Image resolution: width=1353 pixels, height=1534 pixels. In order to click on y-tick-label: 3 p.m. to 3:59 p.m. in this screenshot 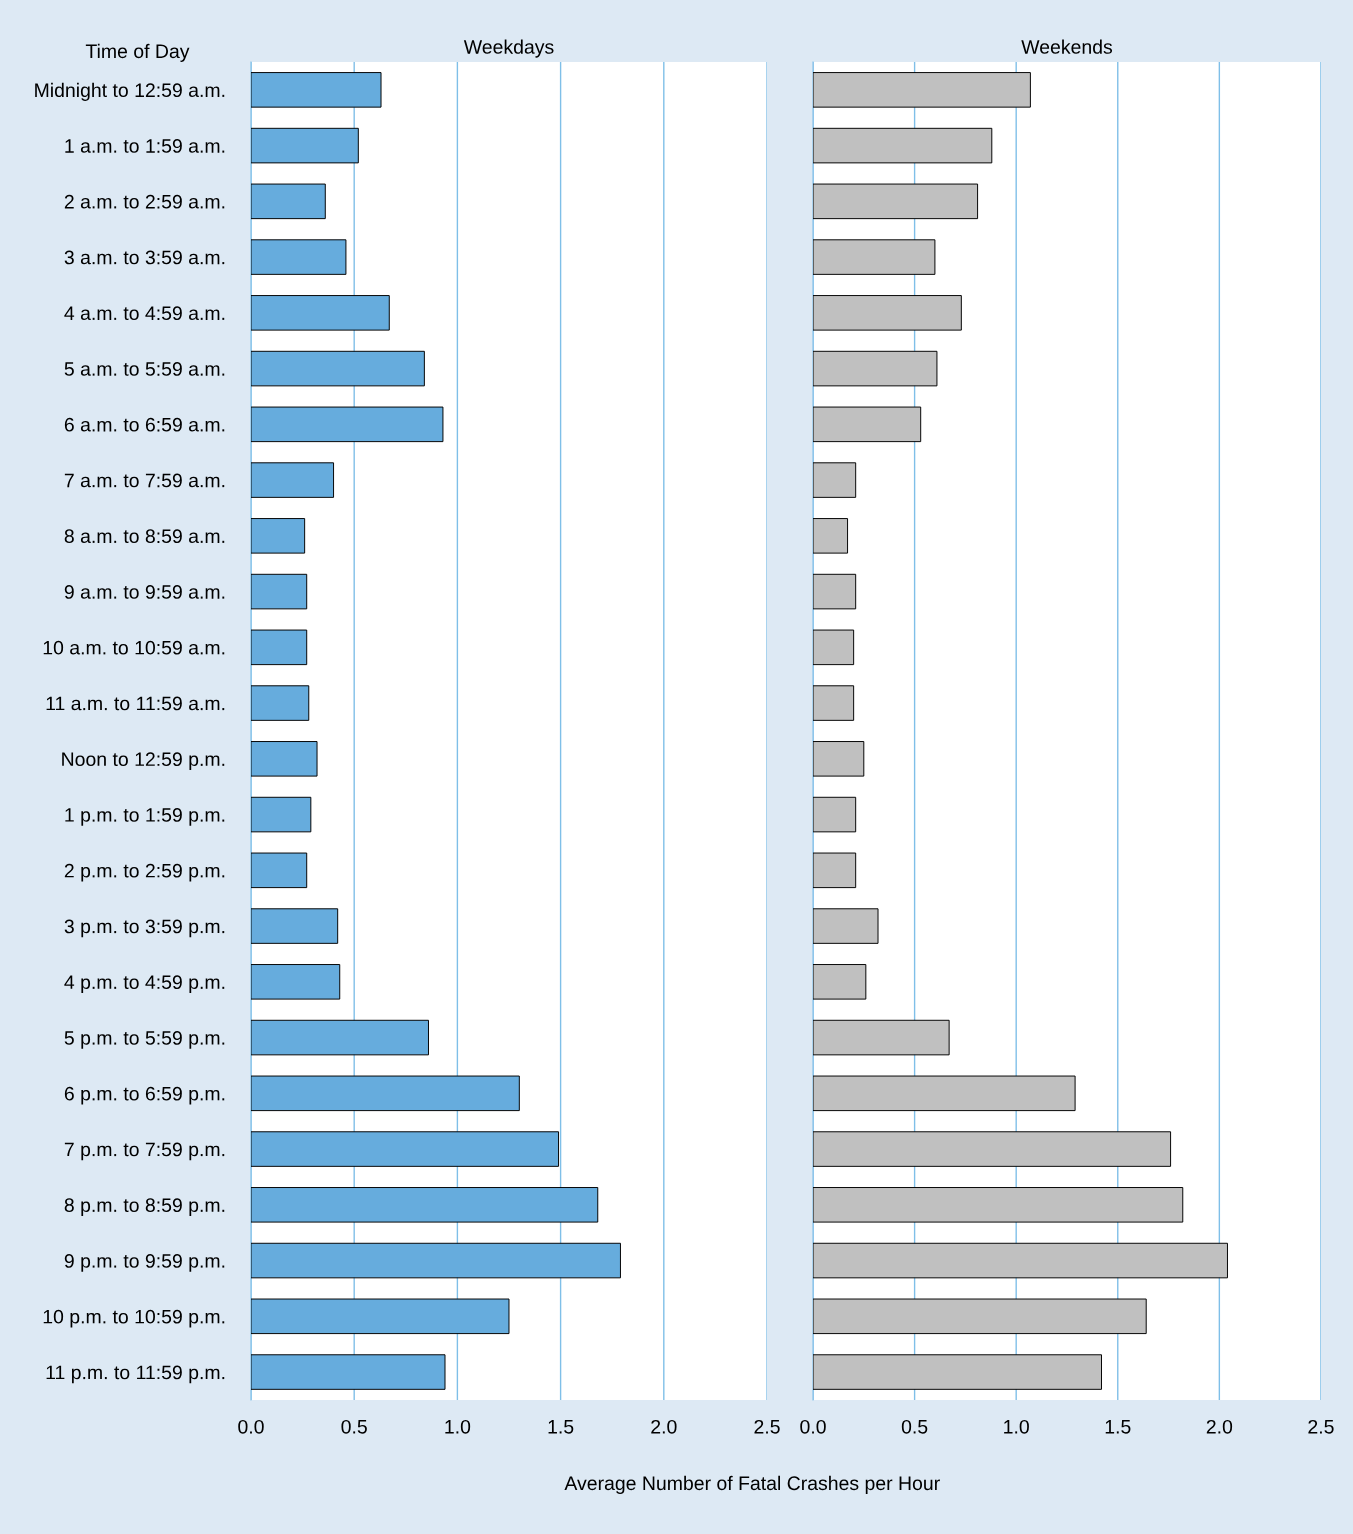, I will do `click(144, 928)`.